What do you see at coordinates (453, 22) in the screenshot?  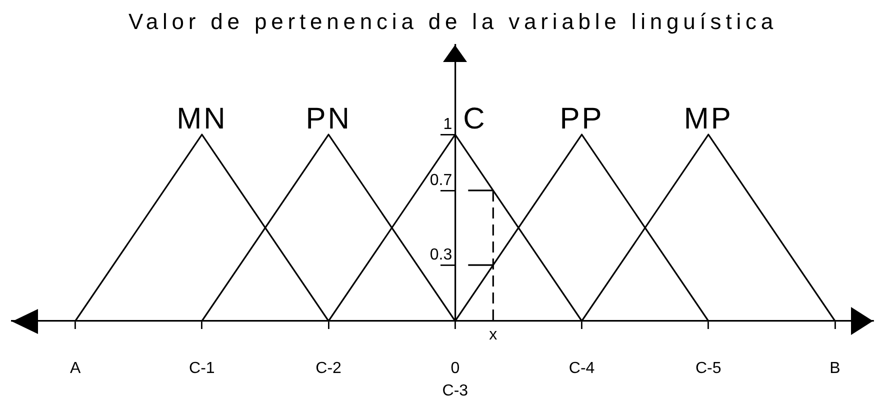 I see `chart-title: Valor de pertenencia de la variable linguística` at bounding box center [453, 22].